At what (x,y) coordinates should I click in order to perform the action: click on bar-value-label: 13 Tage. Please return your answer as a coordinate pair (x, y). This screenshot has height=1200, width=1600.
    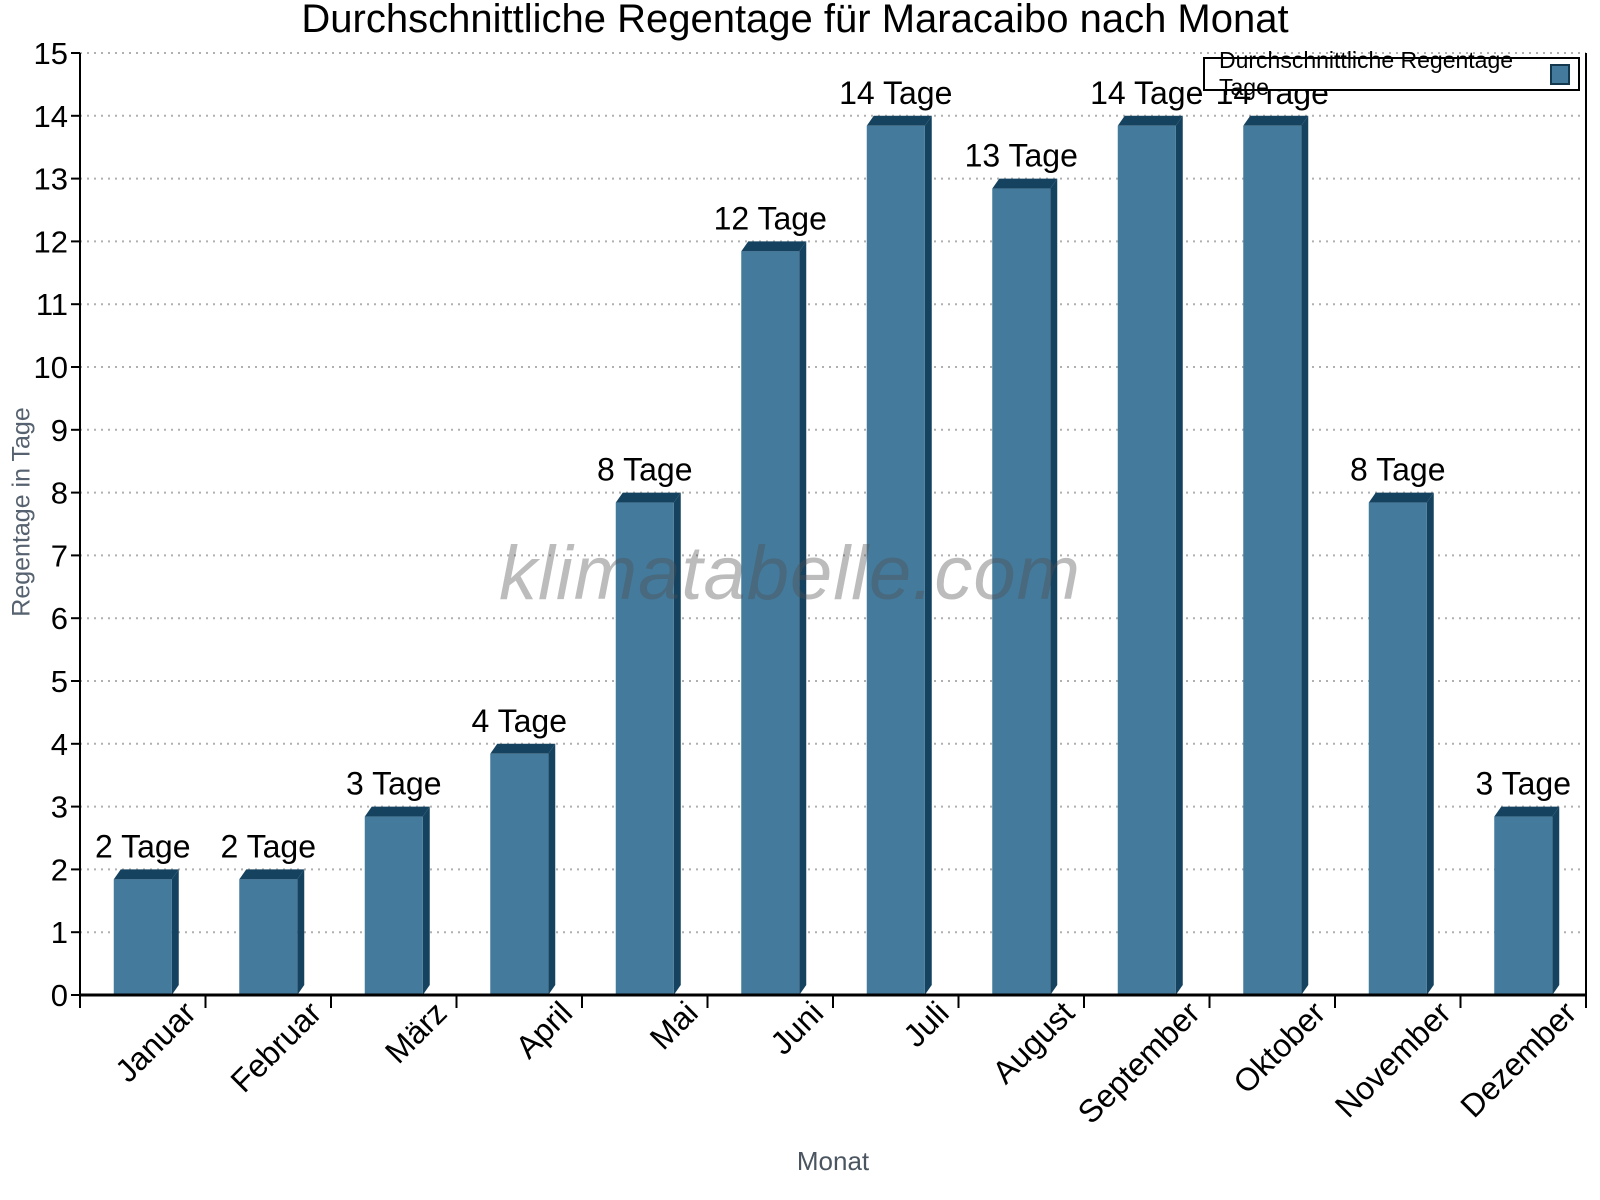
    Looking at the image, I should click on (1021, 156).